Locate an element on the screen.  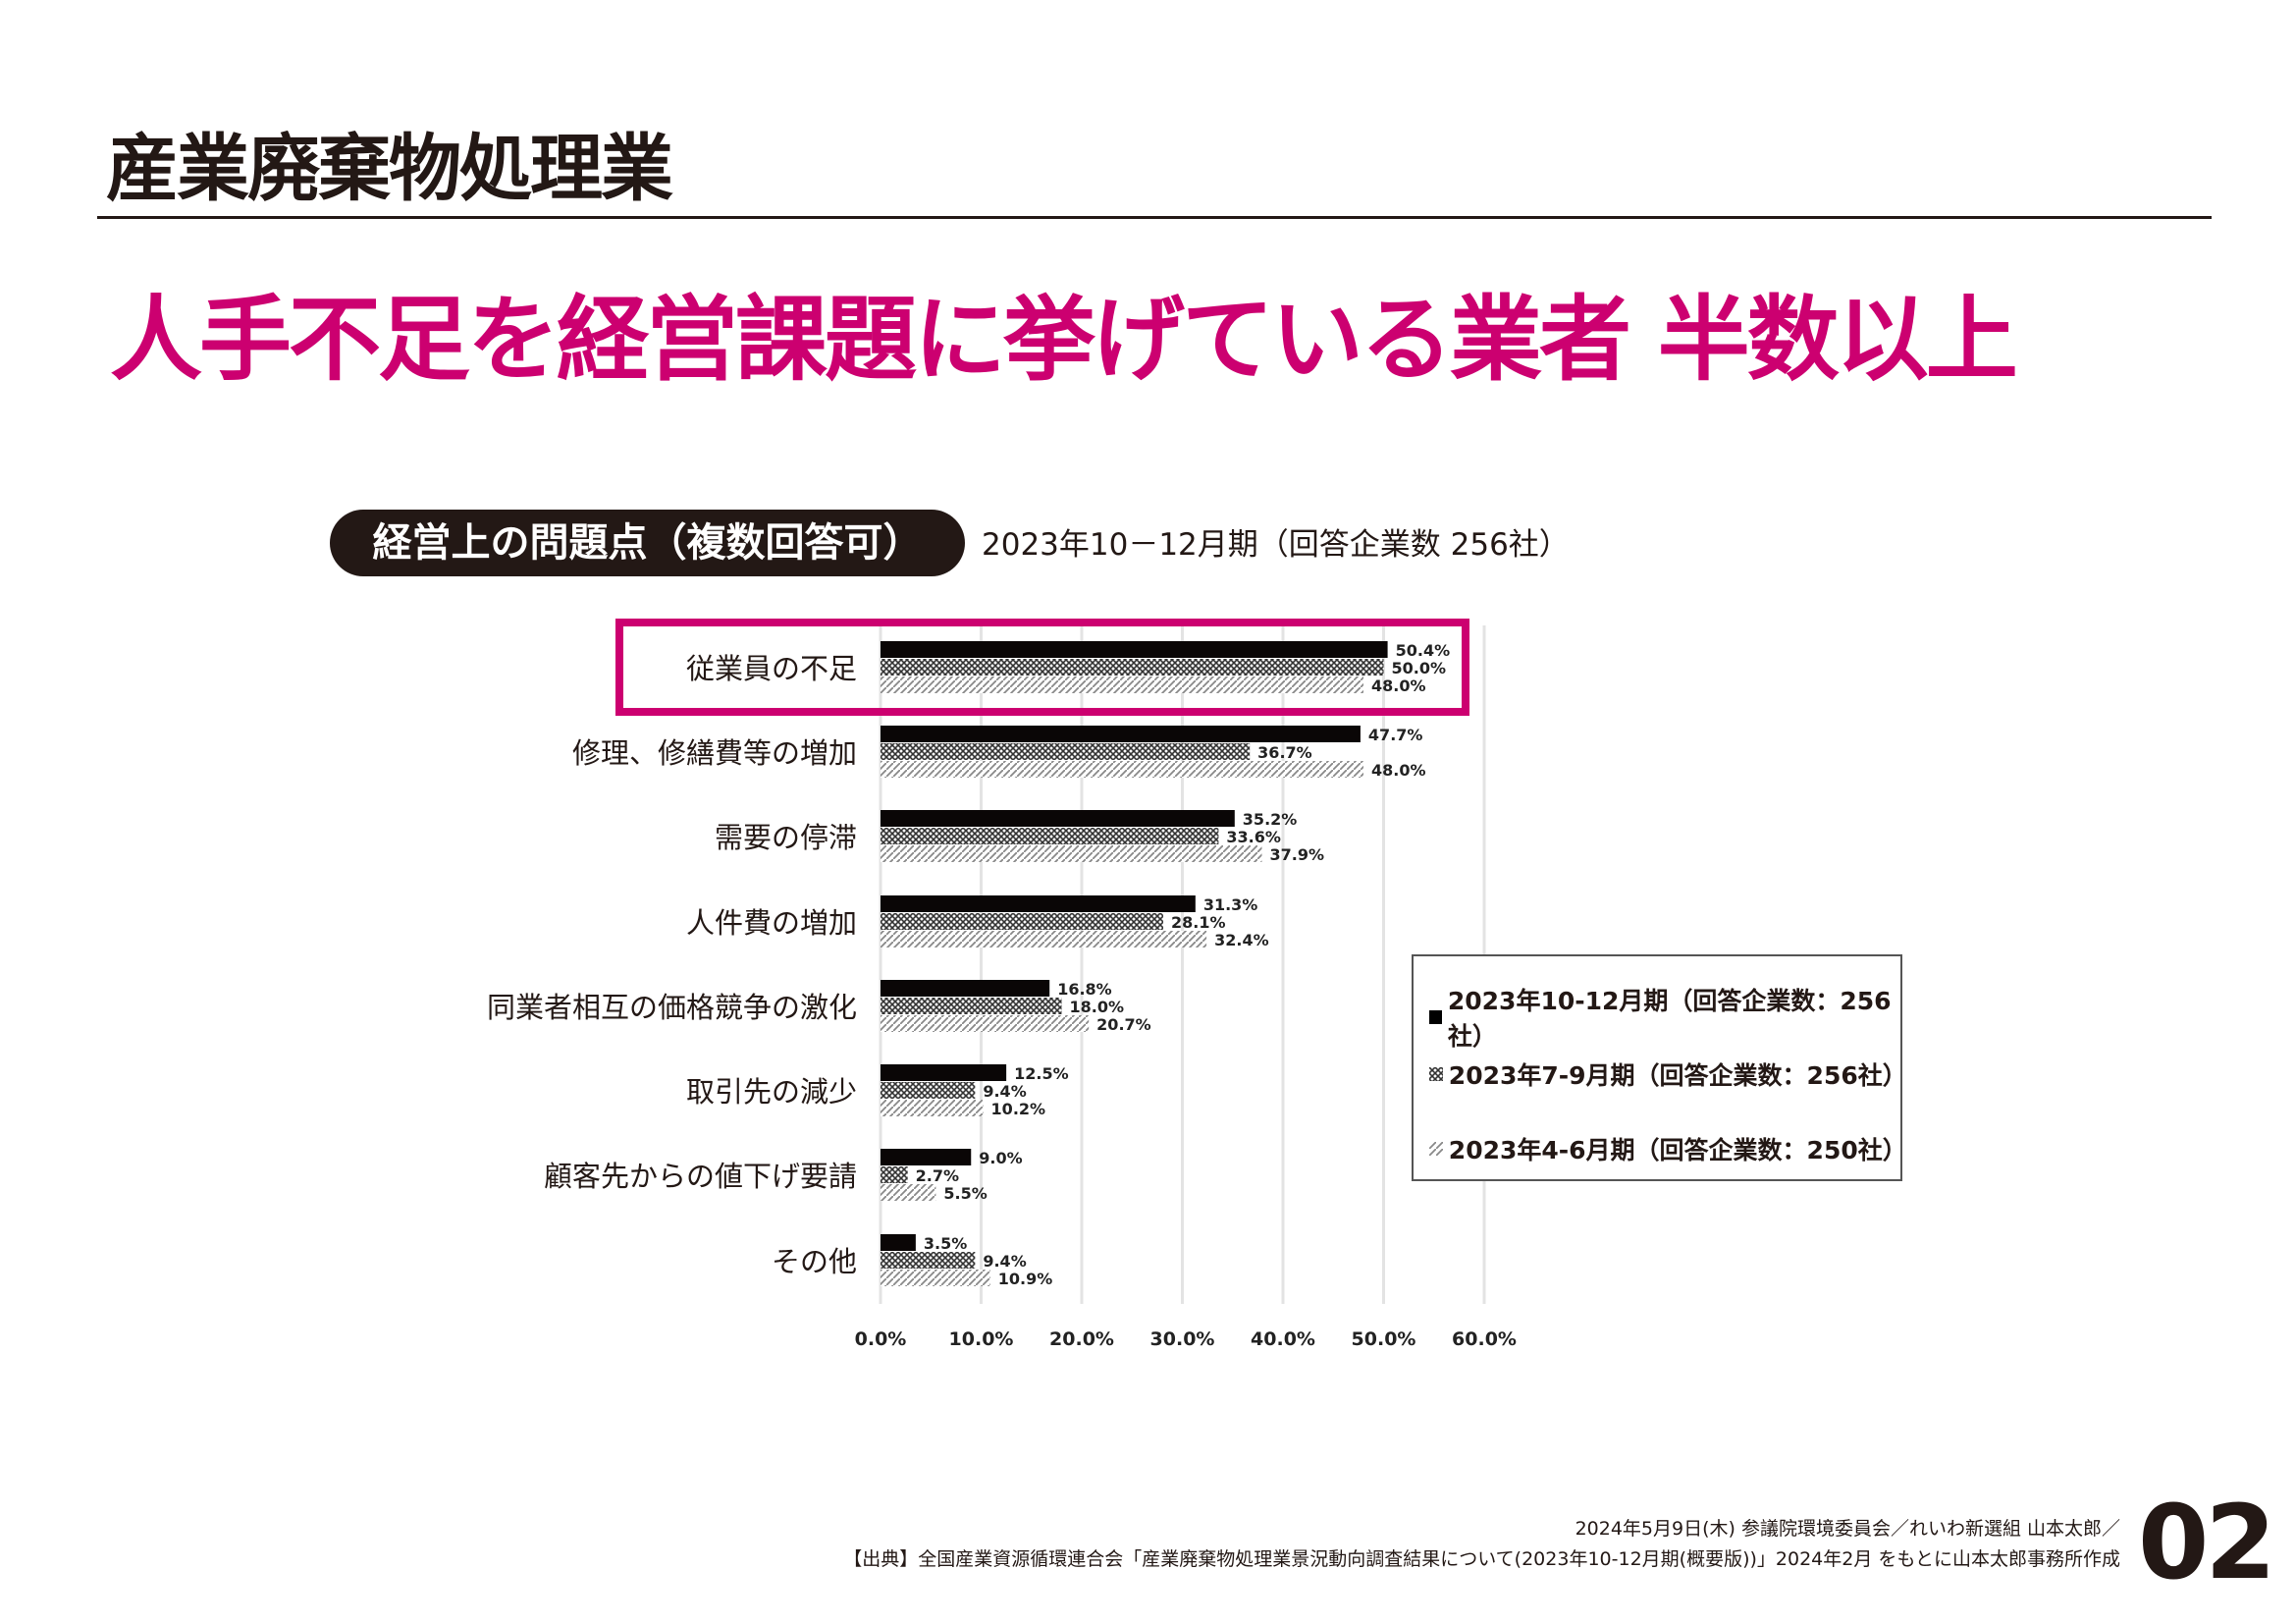
category-label: 人件費の増加 is located at coordinates (771, 923).